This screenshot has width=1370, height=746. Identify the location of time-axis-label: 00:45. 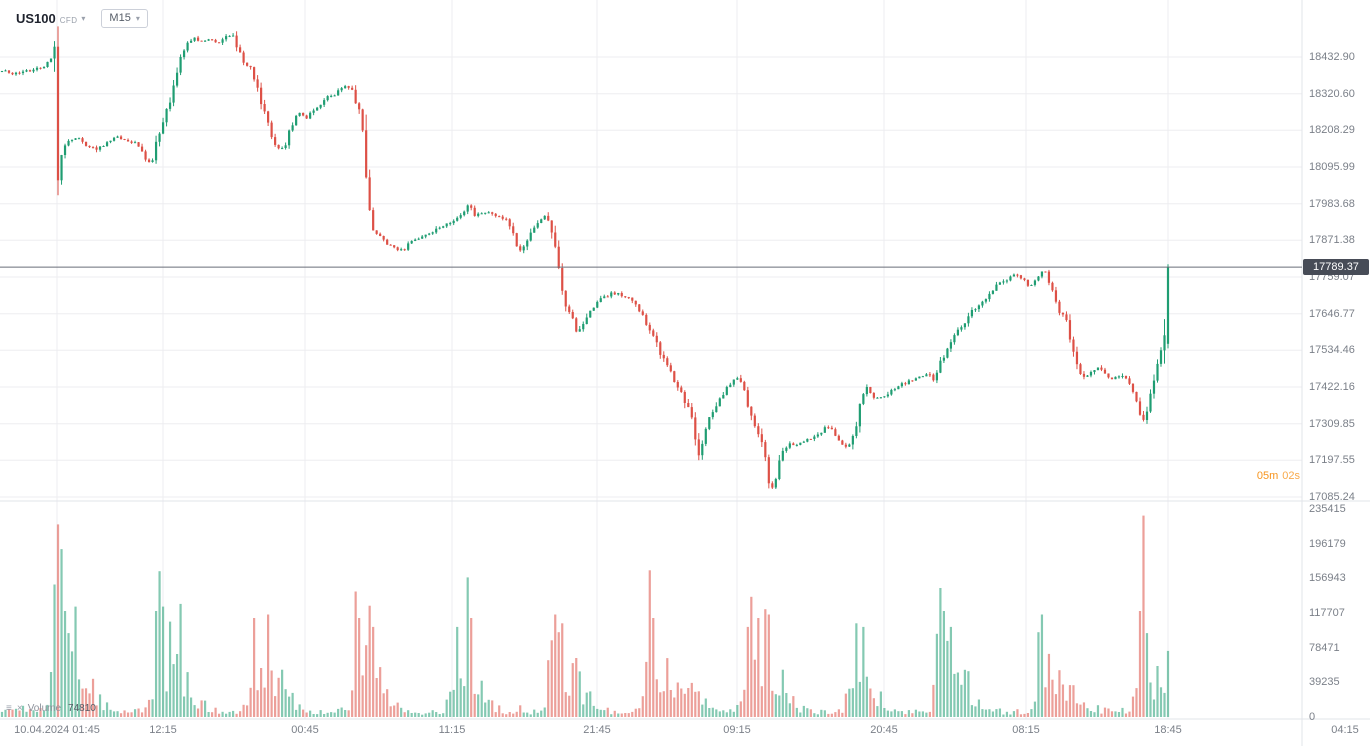
(305, 730).